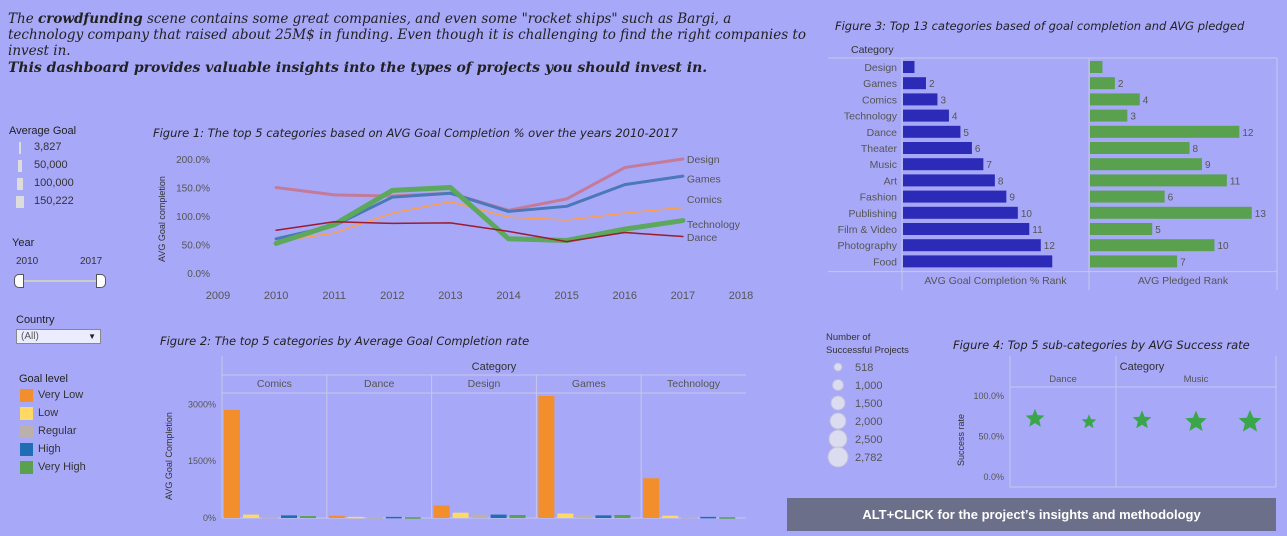 This screenshot has height=536, width=1287. I want to click on fig3-category-label: Food, so click(885, 262).